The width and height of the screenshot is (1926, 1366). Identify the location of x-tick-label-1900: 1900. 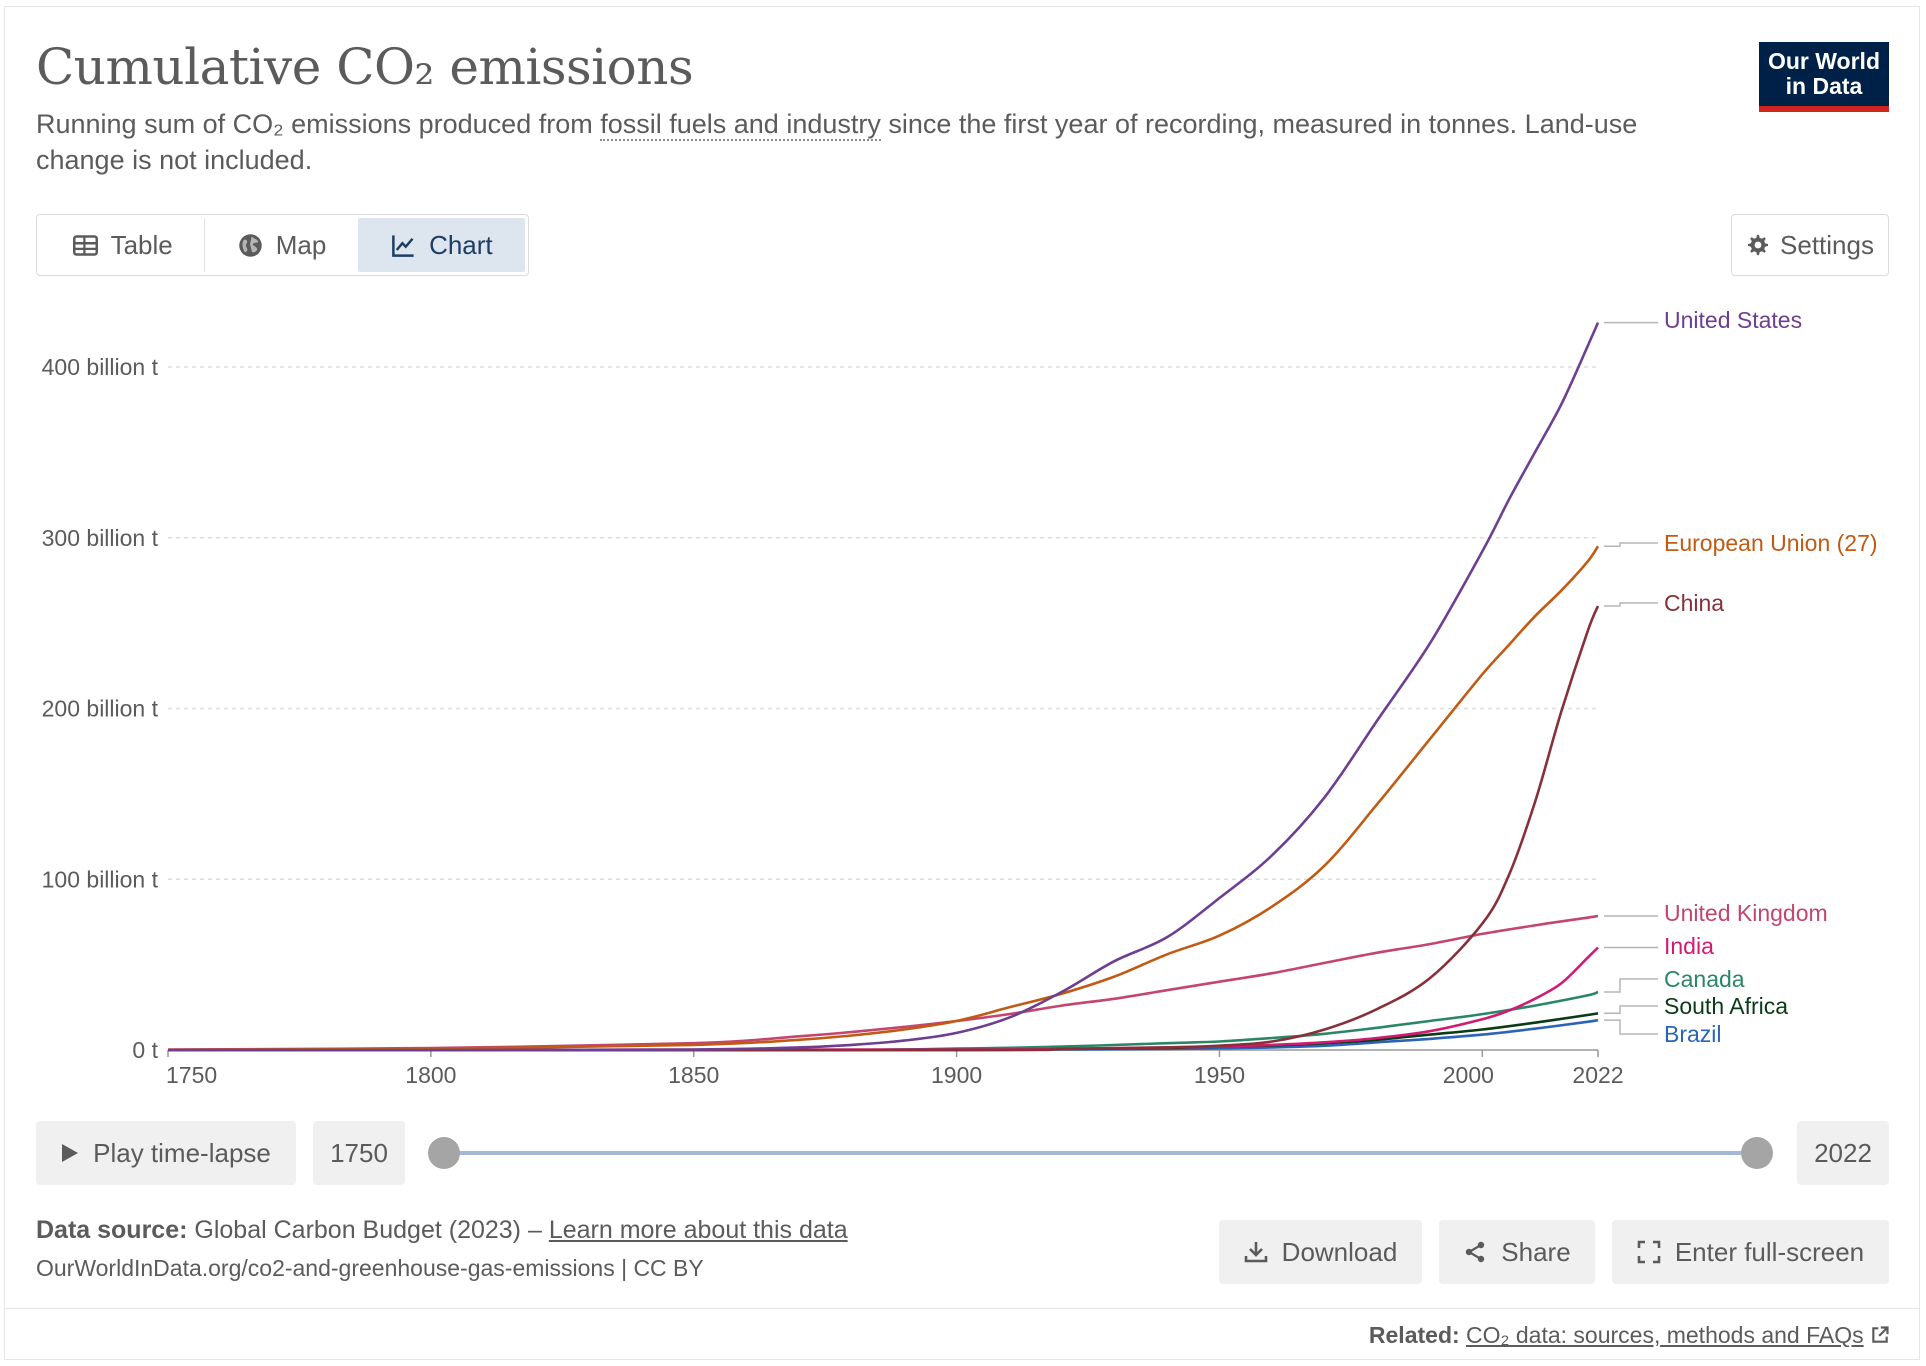
(956, 1075).